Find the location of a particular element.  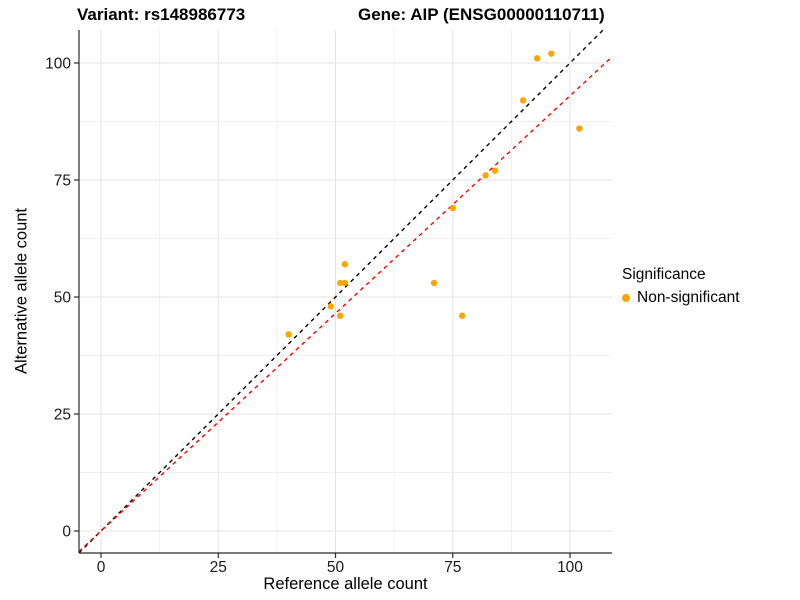

x-tick-label: 0 is located at coordinates (101, 567).